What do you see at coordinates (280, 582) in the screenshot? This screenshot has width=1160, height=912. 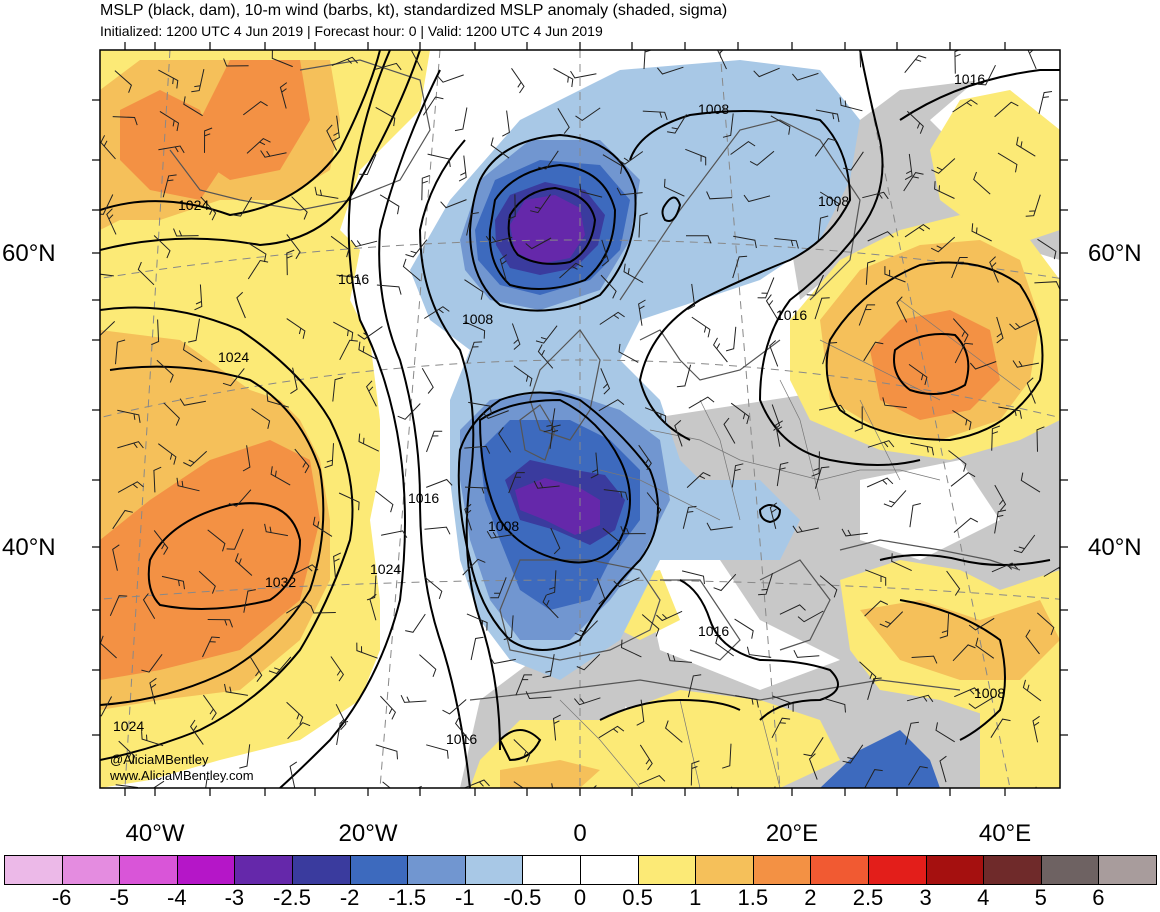 I see `isobar-label: 1032` at bounding box center [280, 582].